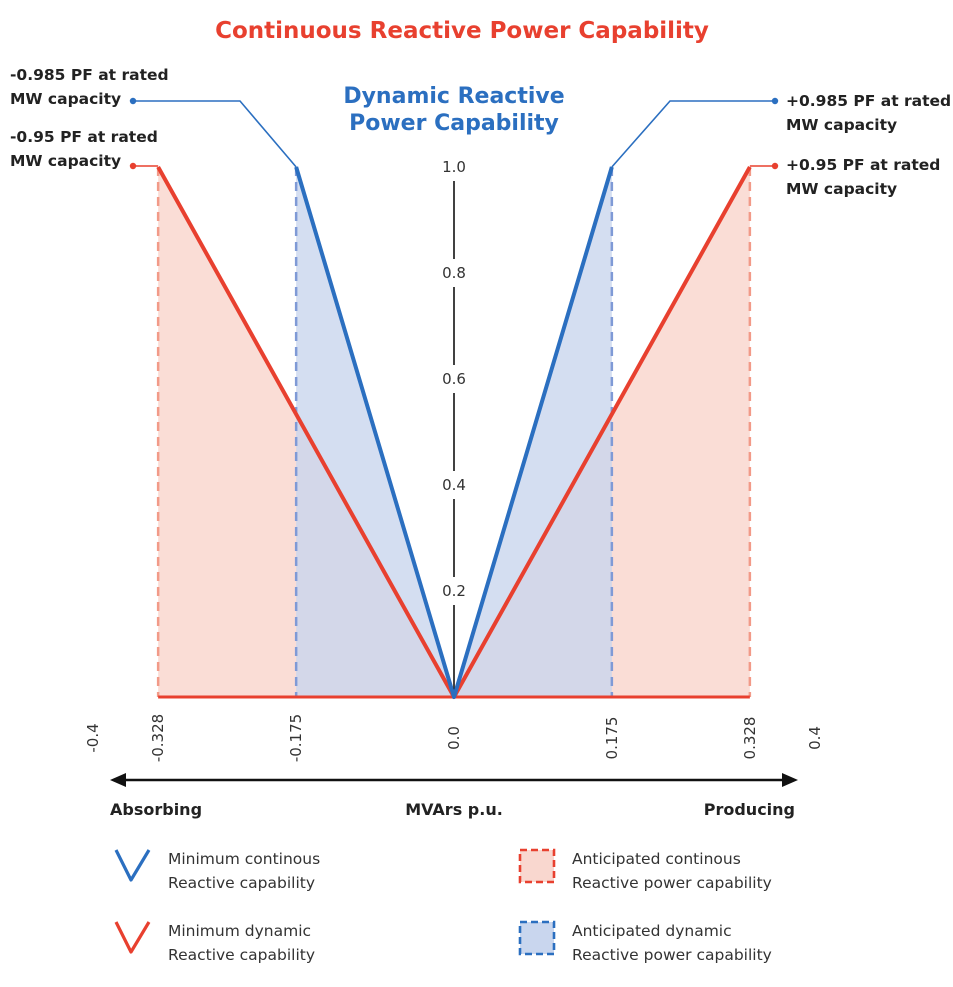 Image resolution: width=953 pixels, height=987 pixels. What do you see at coordinates (462, 31) in the screenshot?
I see `chart-title: Continuous Reactive Power Capability` at bounding box center [462, 31].